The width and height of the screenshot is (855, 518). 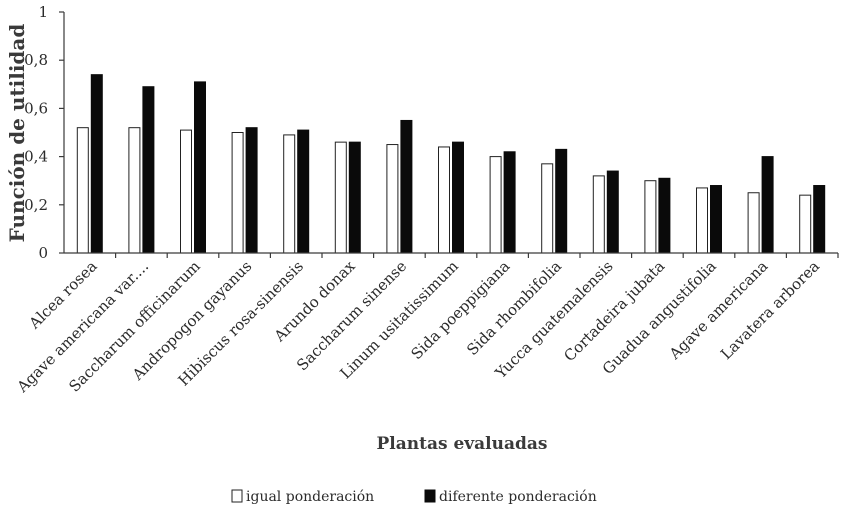 What do you see at coordinates (518, 497) in the screenshot?
I see `legend-label-diferente: diferente ponderación` at bounding box center [518, 497].